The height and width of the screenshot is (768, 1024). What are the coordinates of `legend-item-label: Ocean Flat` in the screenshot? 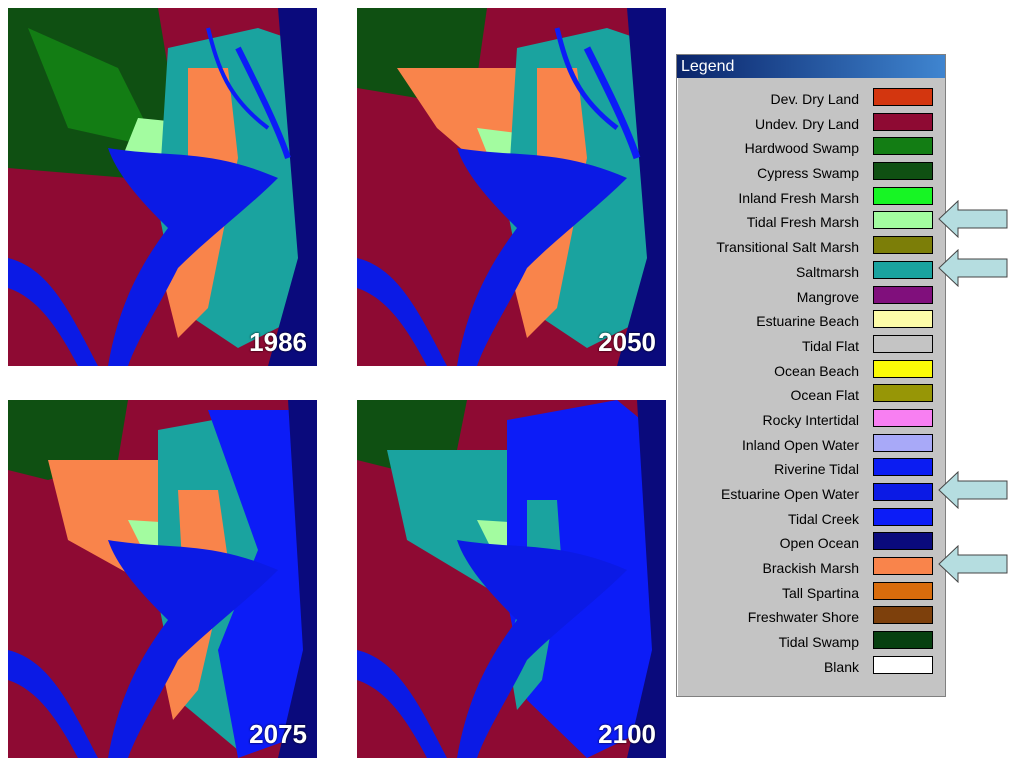 It's located at (824, 395).